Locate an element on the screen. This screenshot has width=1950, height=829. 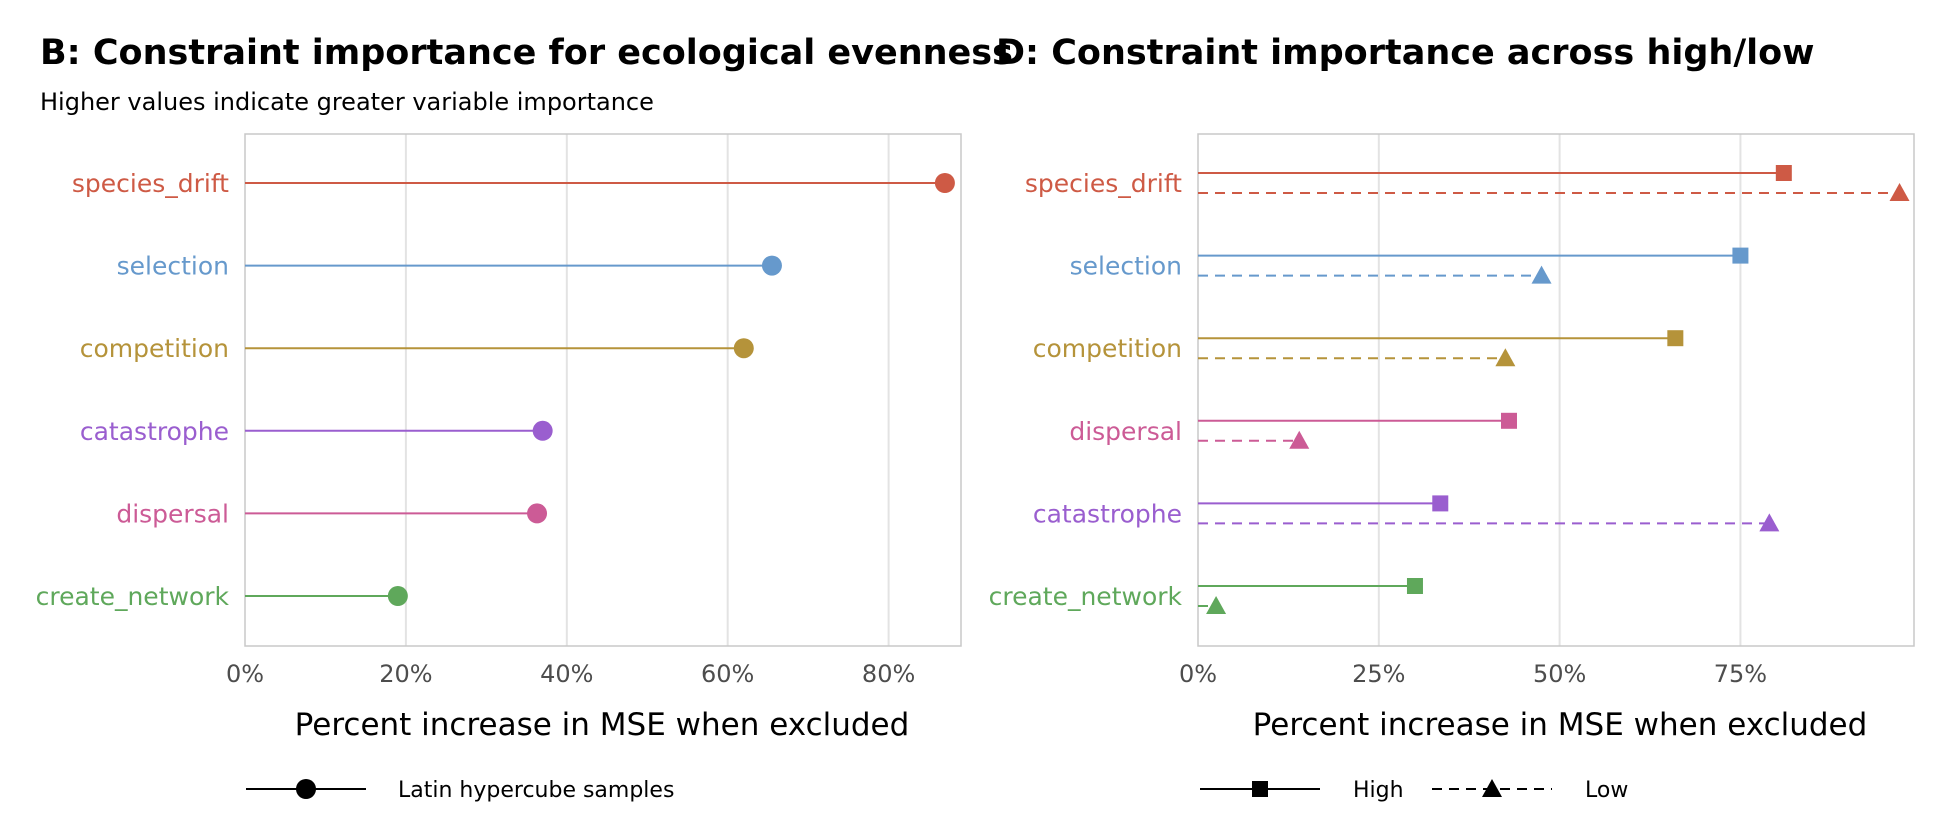
panel-b-y-label-dispersal: dispersal is located at coordinates (172, 513).